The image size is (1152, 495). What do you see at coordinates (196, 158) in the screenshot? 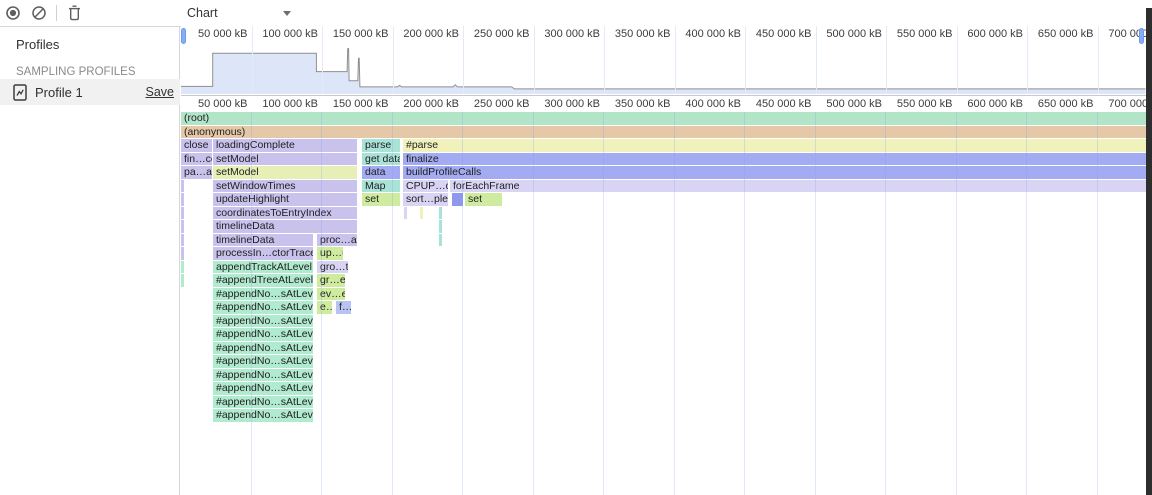
I see `flame-block: fin…ce` at bounding box center [196, 158].